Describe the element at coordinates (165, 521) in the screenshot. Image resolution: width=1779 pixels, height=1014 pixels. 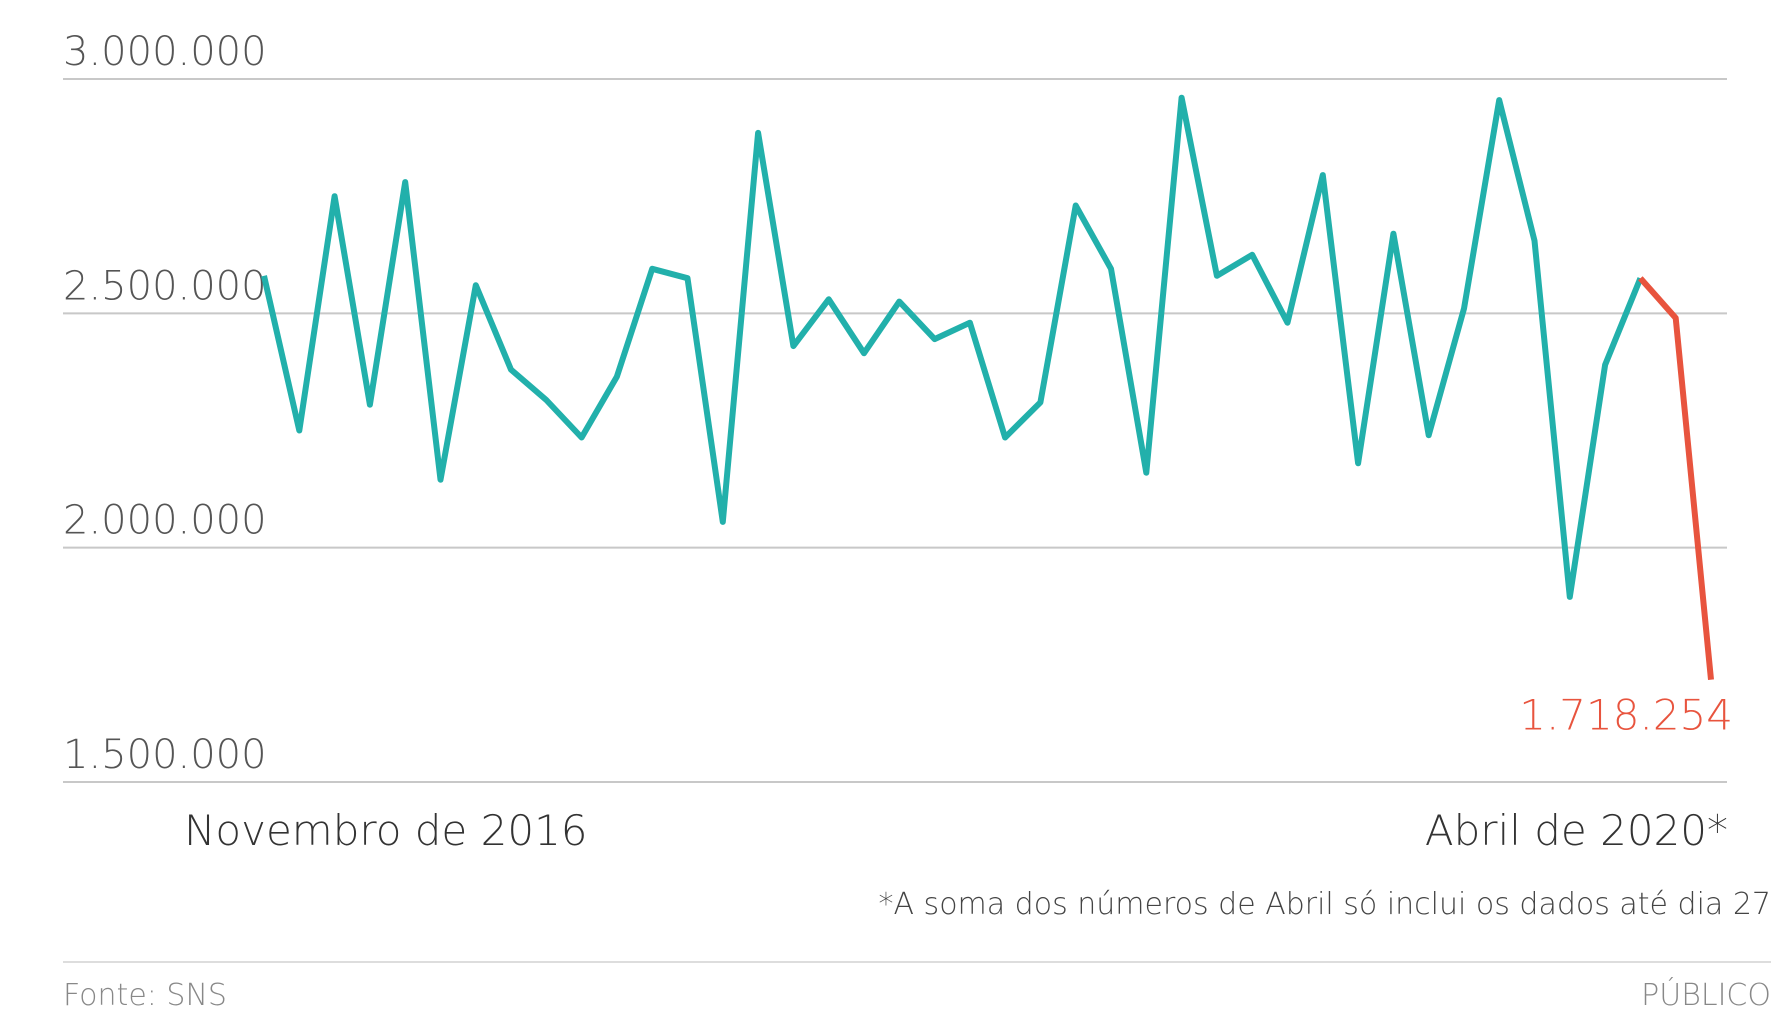
I see `y-tick-label: 2.000.000` at that location.